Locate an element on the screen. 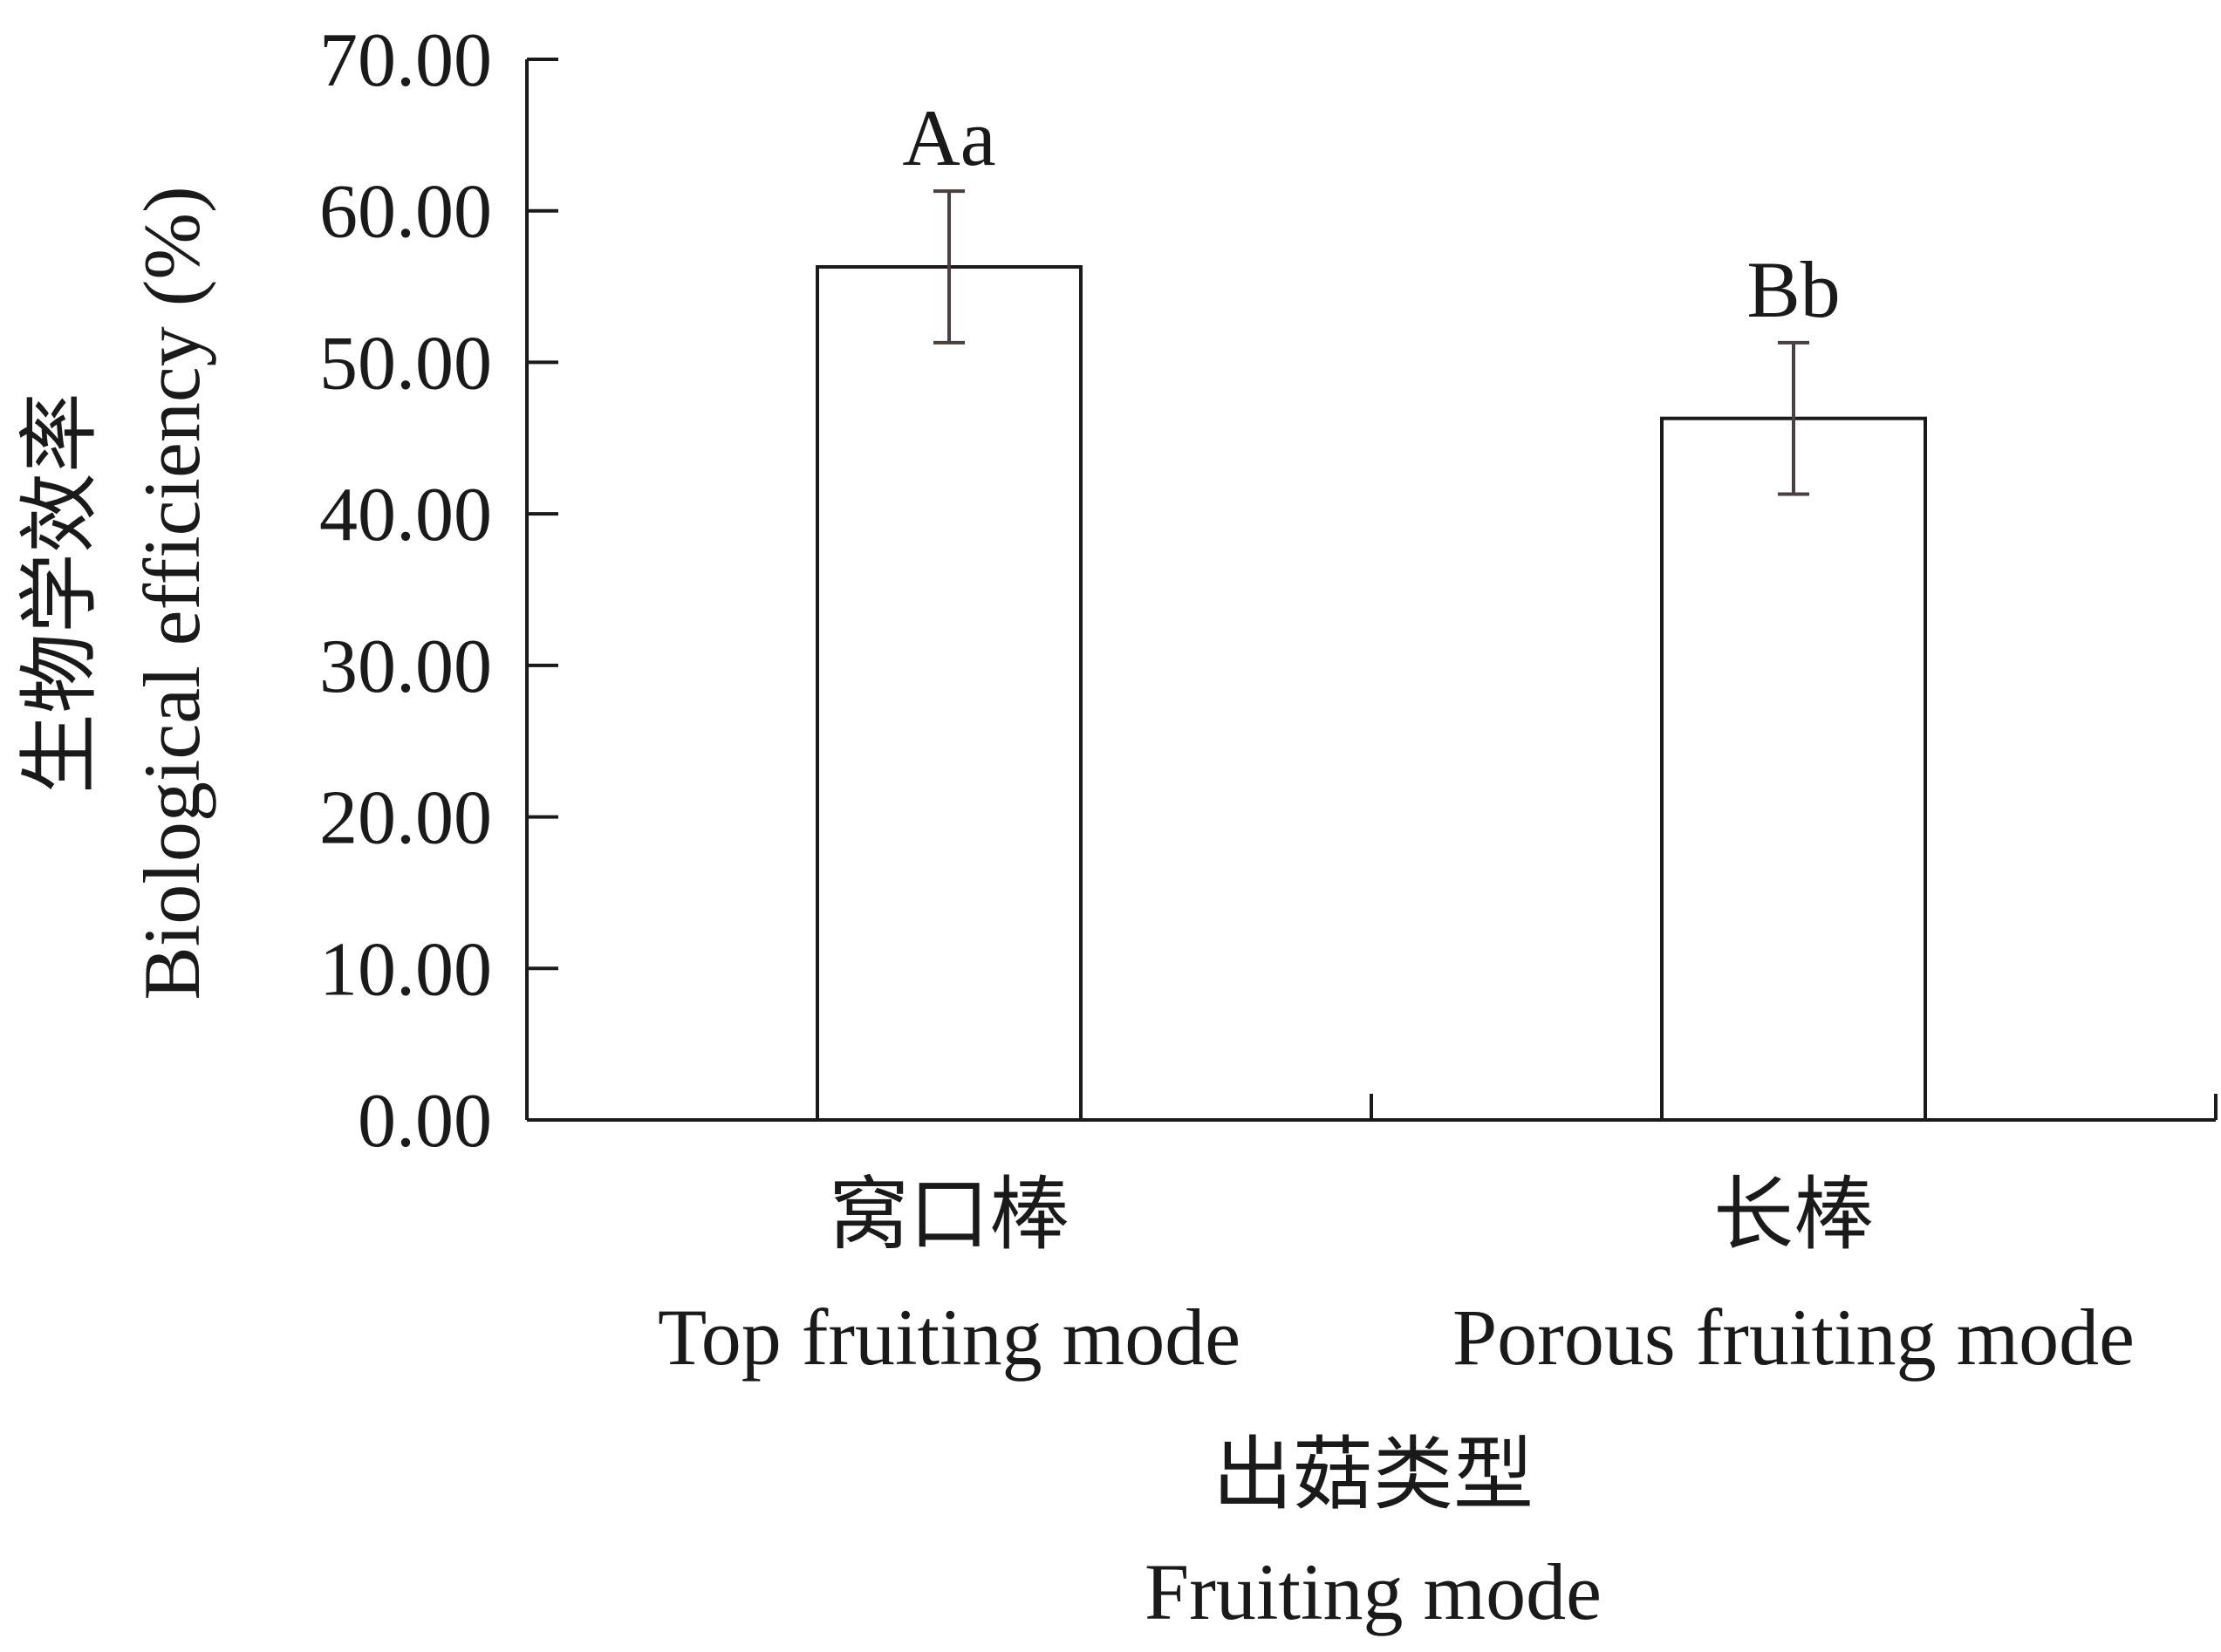 The image size is (2221, 1652). y-tick-label: 60.00 is located at coordinates (405, 213).